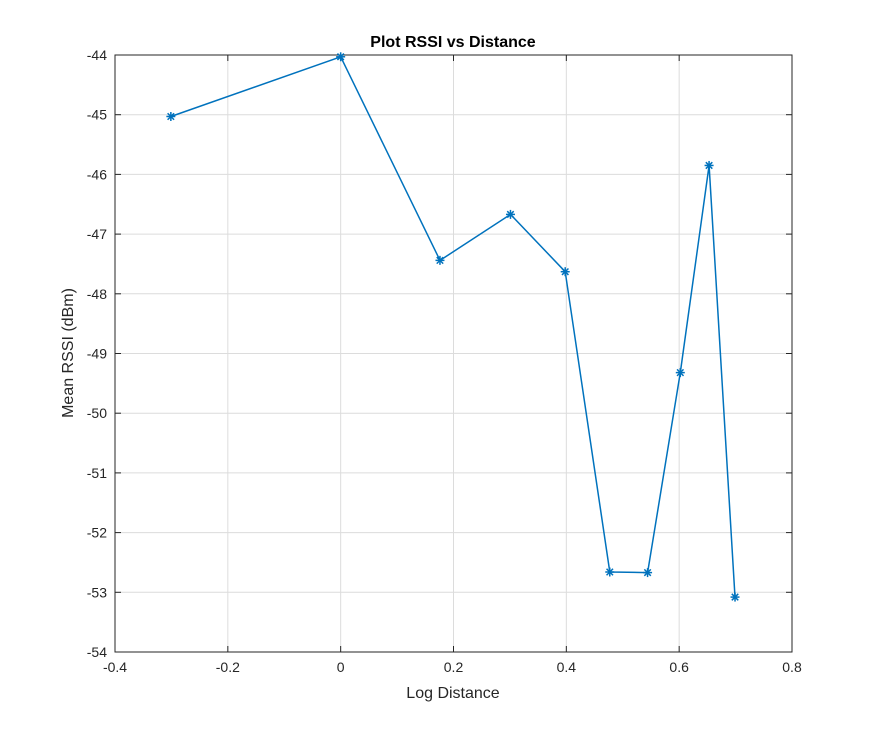 Image resolution: width=875 pixels, height=731 pixels. I want to click on x-axis-label: Log Distance, so click(452, 693).